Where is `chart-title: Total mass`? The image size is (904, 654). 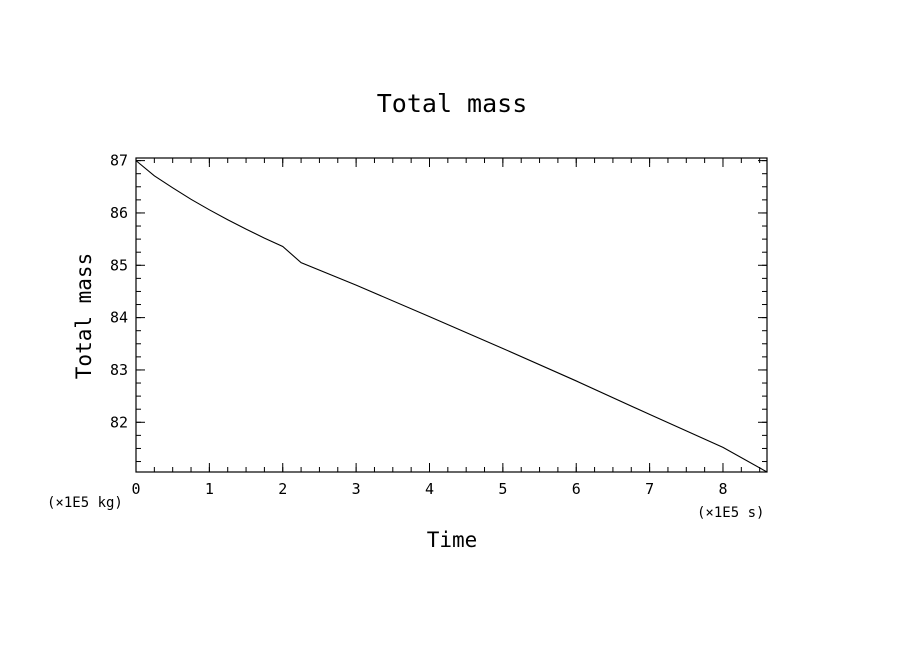
chart-title: Total mass is located at coordinates (452, 103).